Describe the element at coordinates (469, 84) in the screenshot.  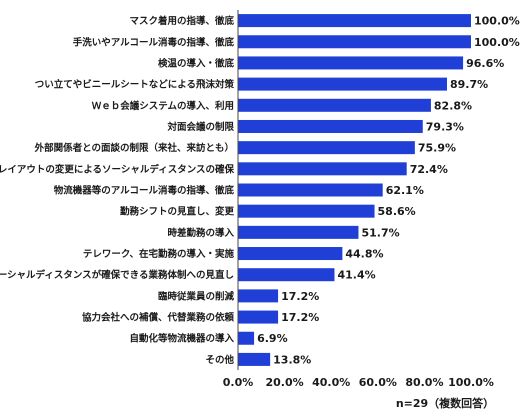
I see `value-label-3: 89.7%` at that location.